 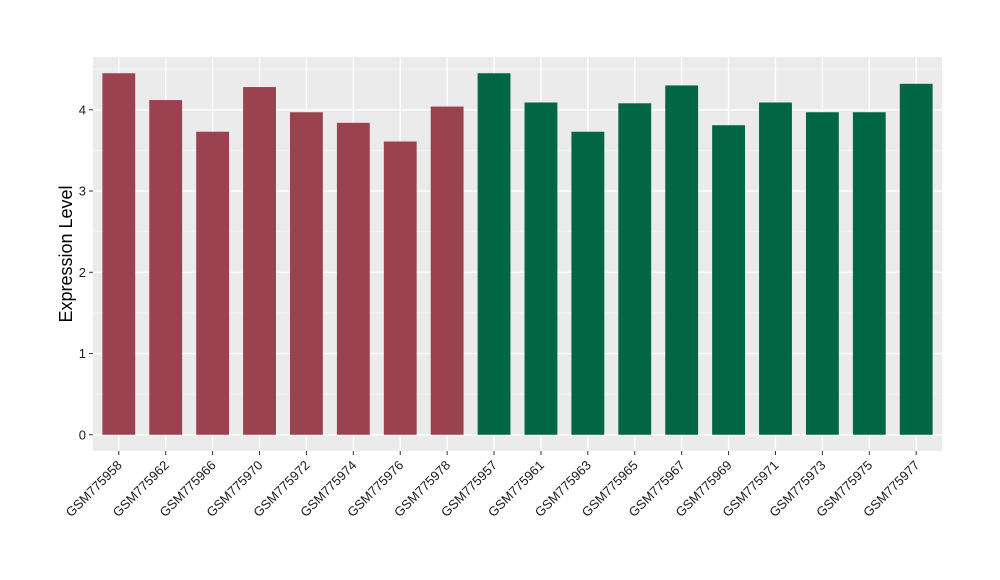 I want to click on bar-GSM775978, so click(x=447, y=270).